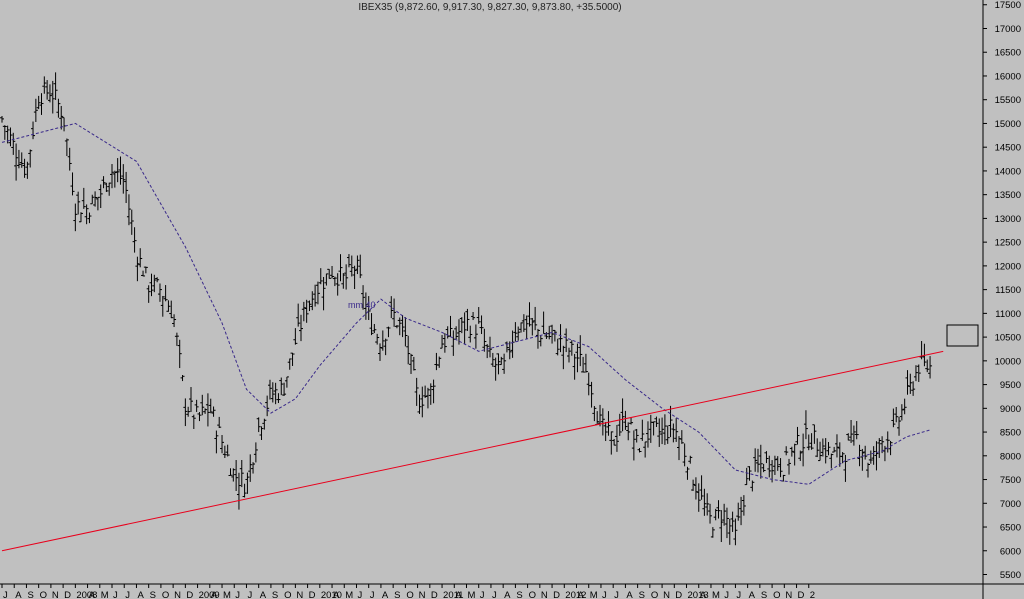 The height and width of the screenshot is (599, 1024). I want to click on y-tick-label: 17500, so click(1008, 5).